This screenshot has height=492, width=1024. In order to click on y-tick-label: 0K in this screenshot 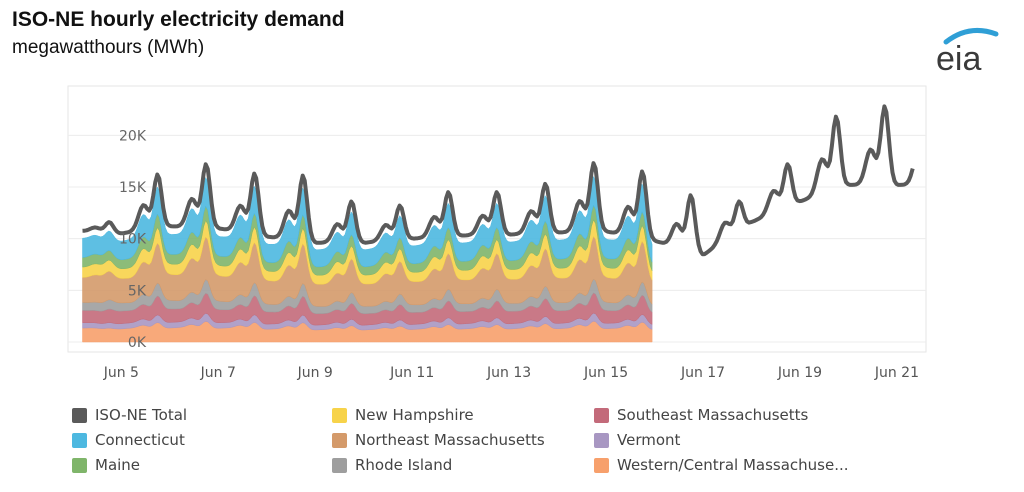, I will do `click(137, 343)`.